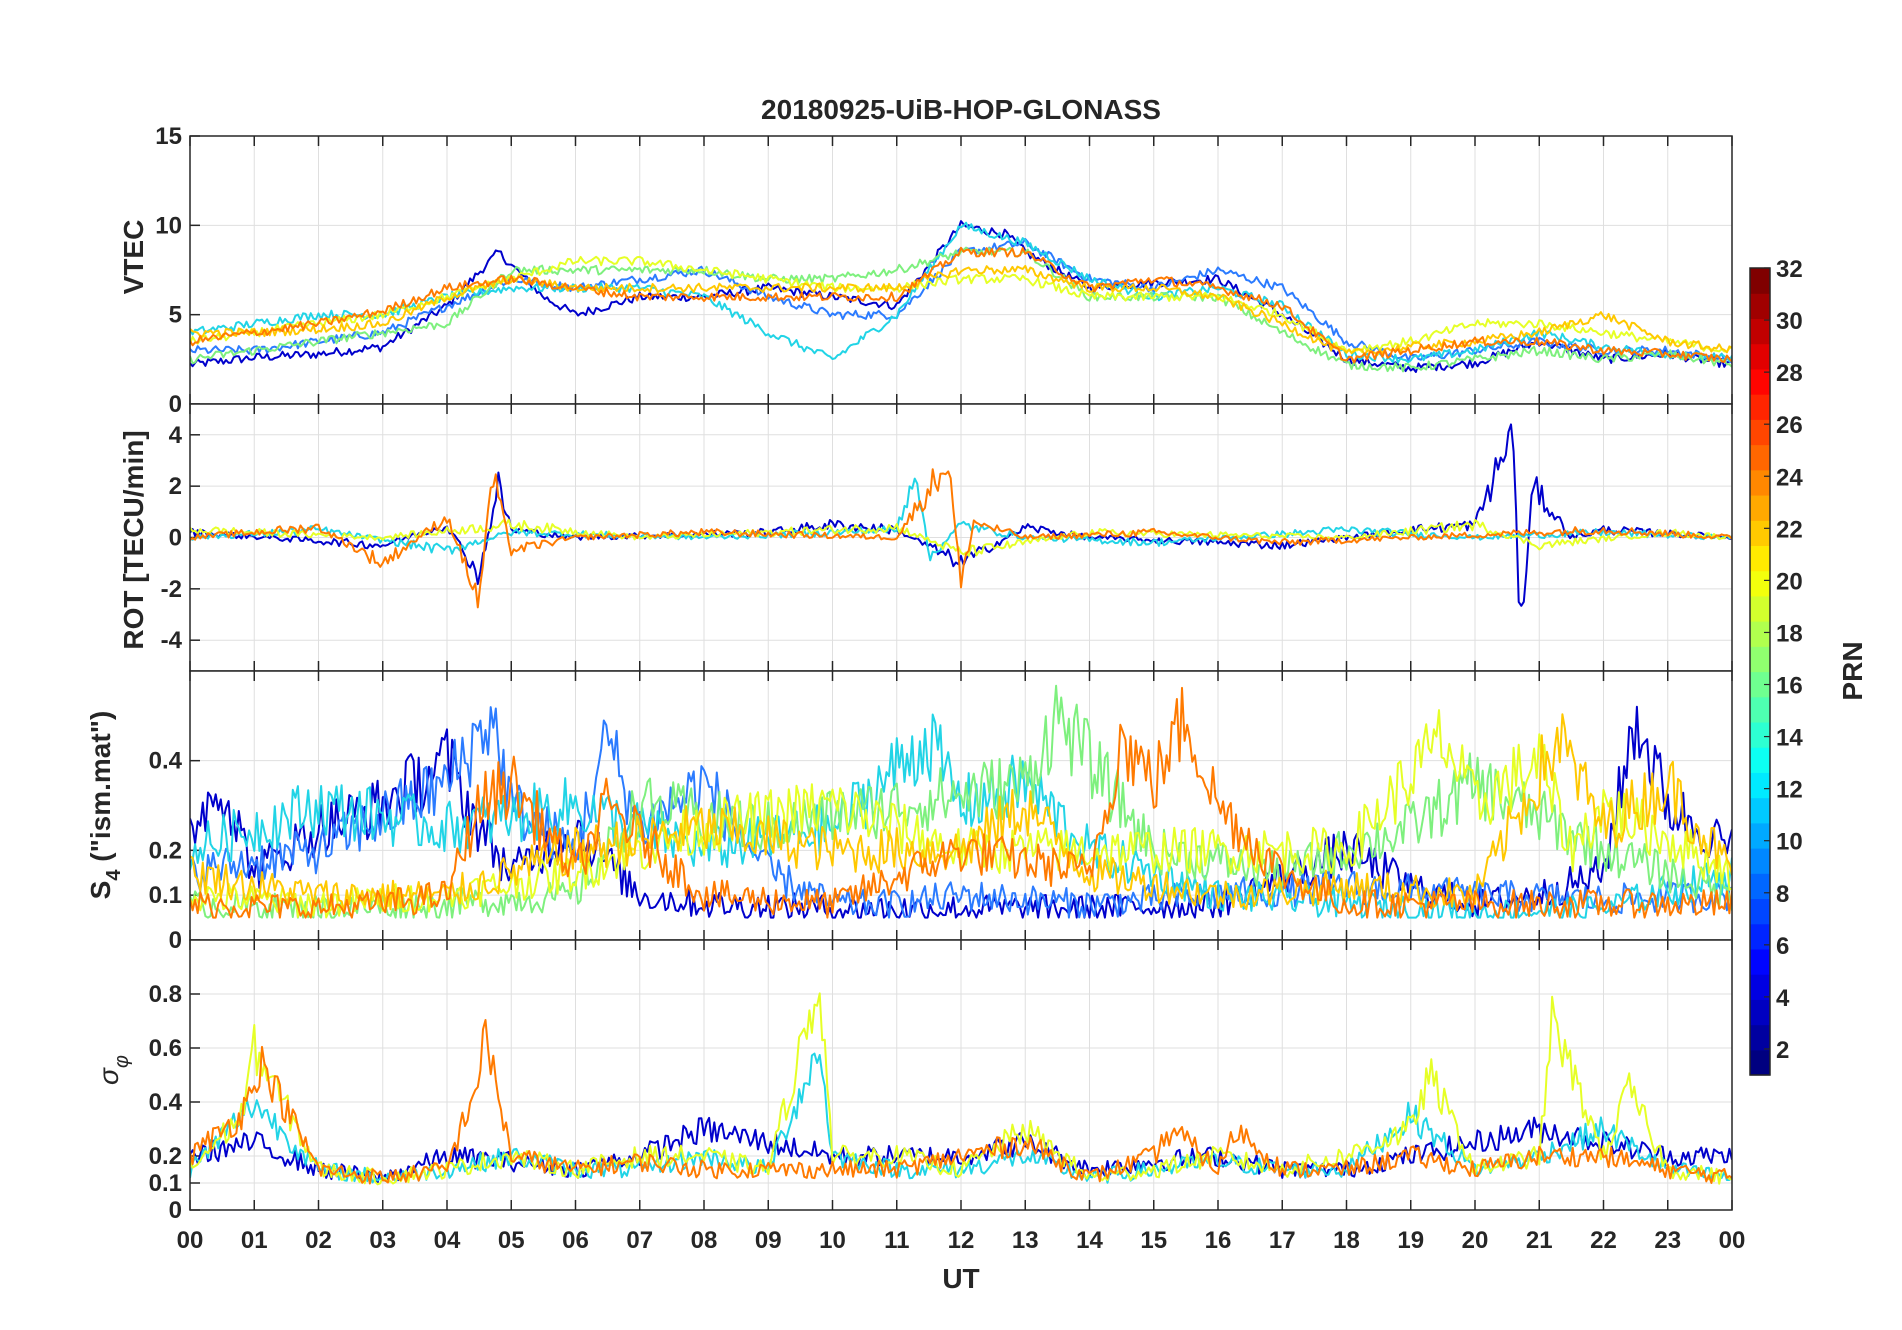 Image resolution: width=1902 pixels, height=1330 pixels. I want to click on x-tick-label: 20, so click(1475, 1240).